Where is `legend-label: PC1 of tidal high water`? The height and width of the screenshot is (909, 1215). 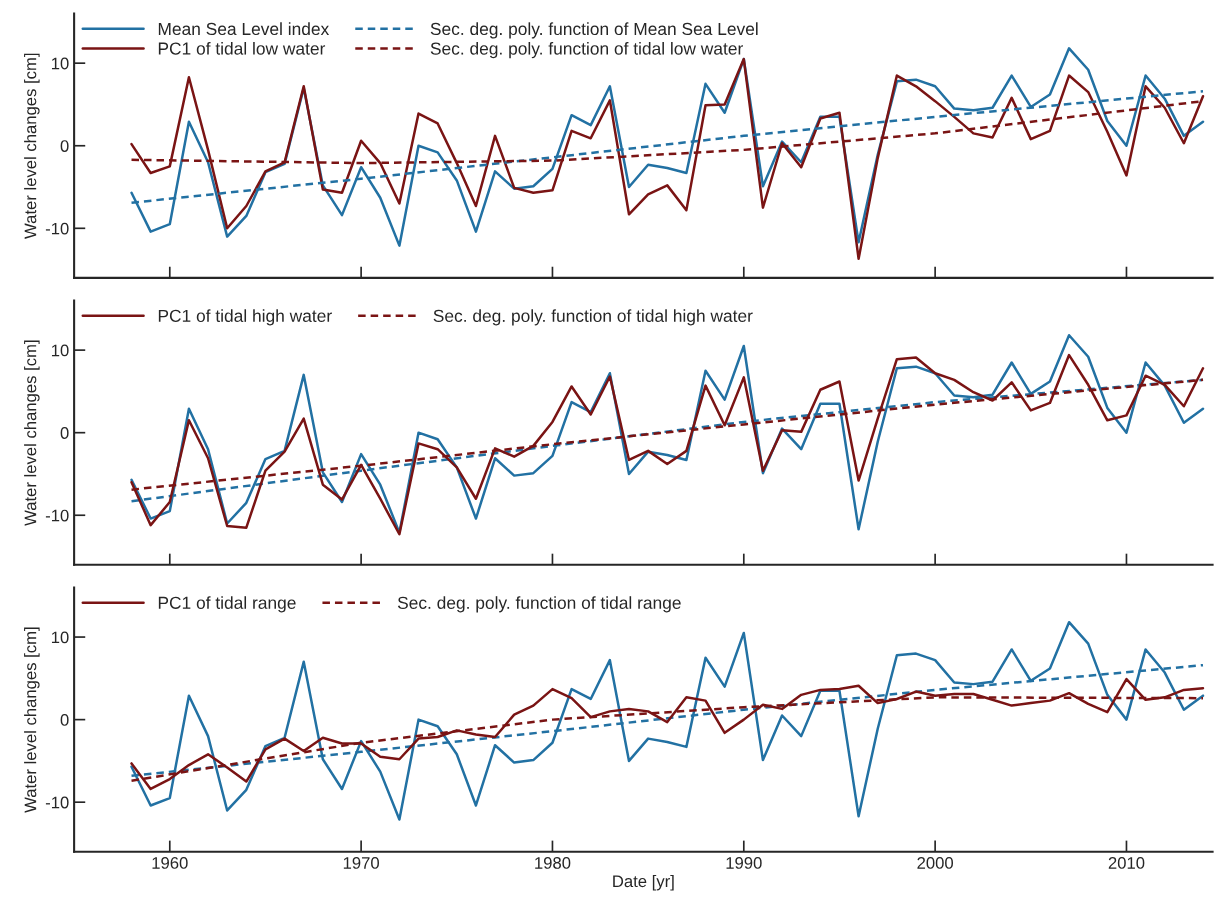 legend-label: PC1 of tidal high water is located at coordinates (245, 317).